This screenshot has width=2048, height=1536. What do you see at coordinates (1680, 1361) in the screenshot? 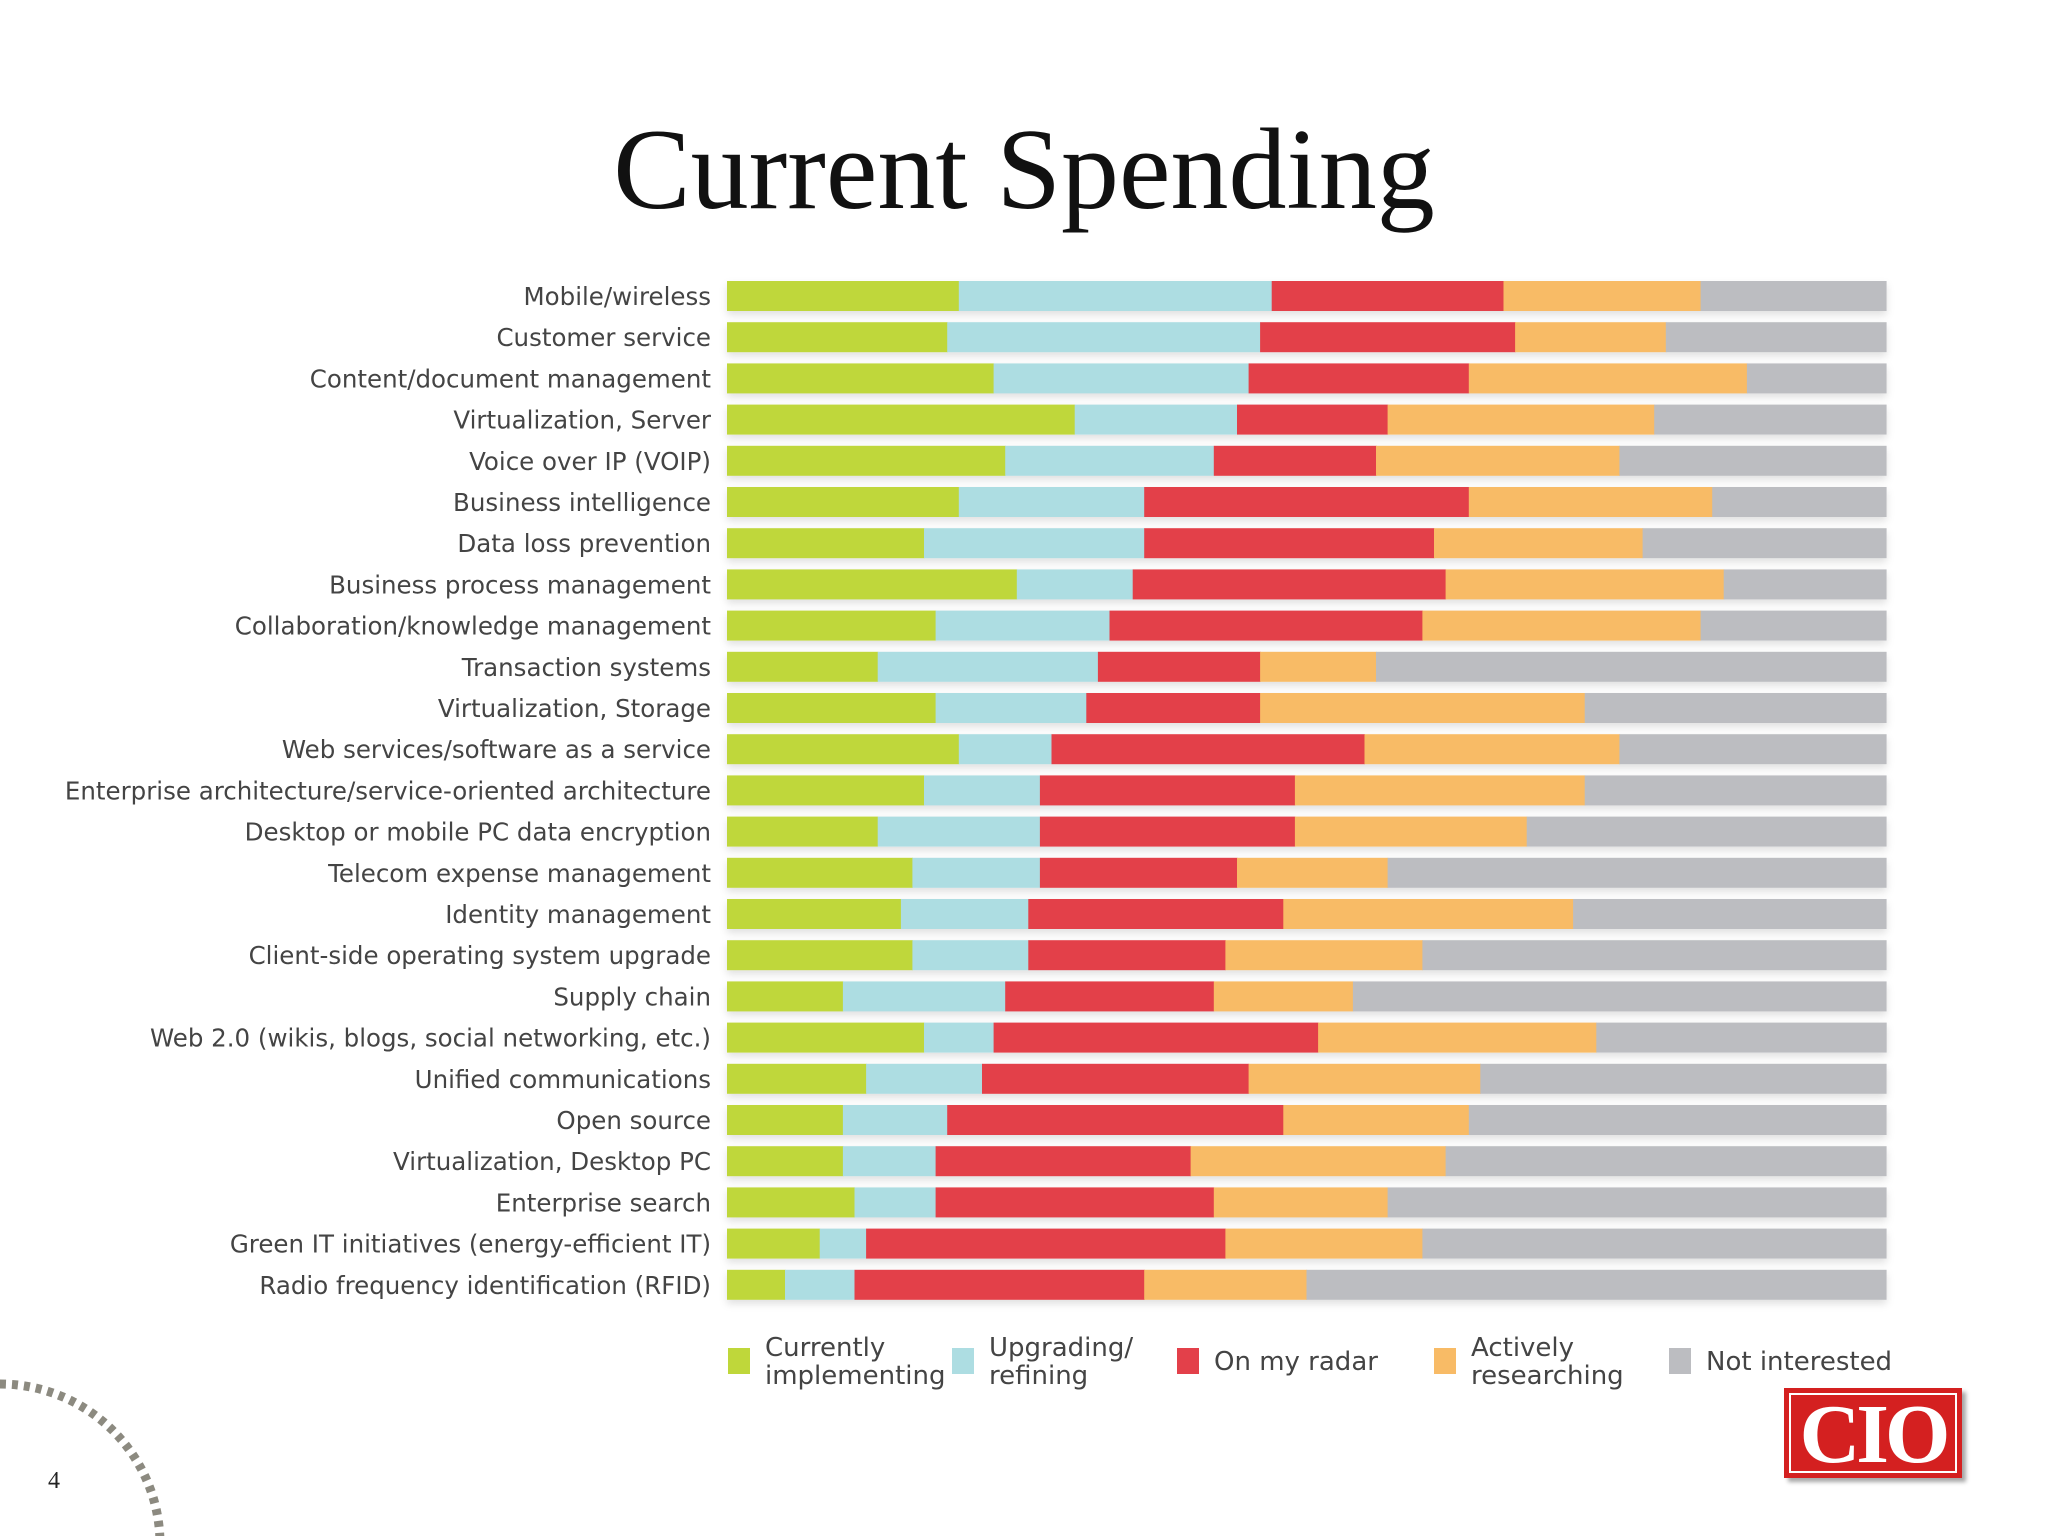
I see `legend-swatch-not-interested` at bounding box center [1680, 1361].